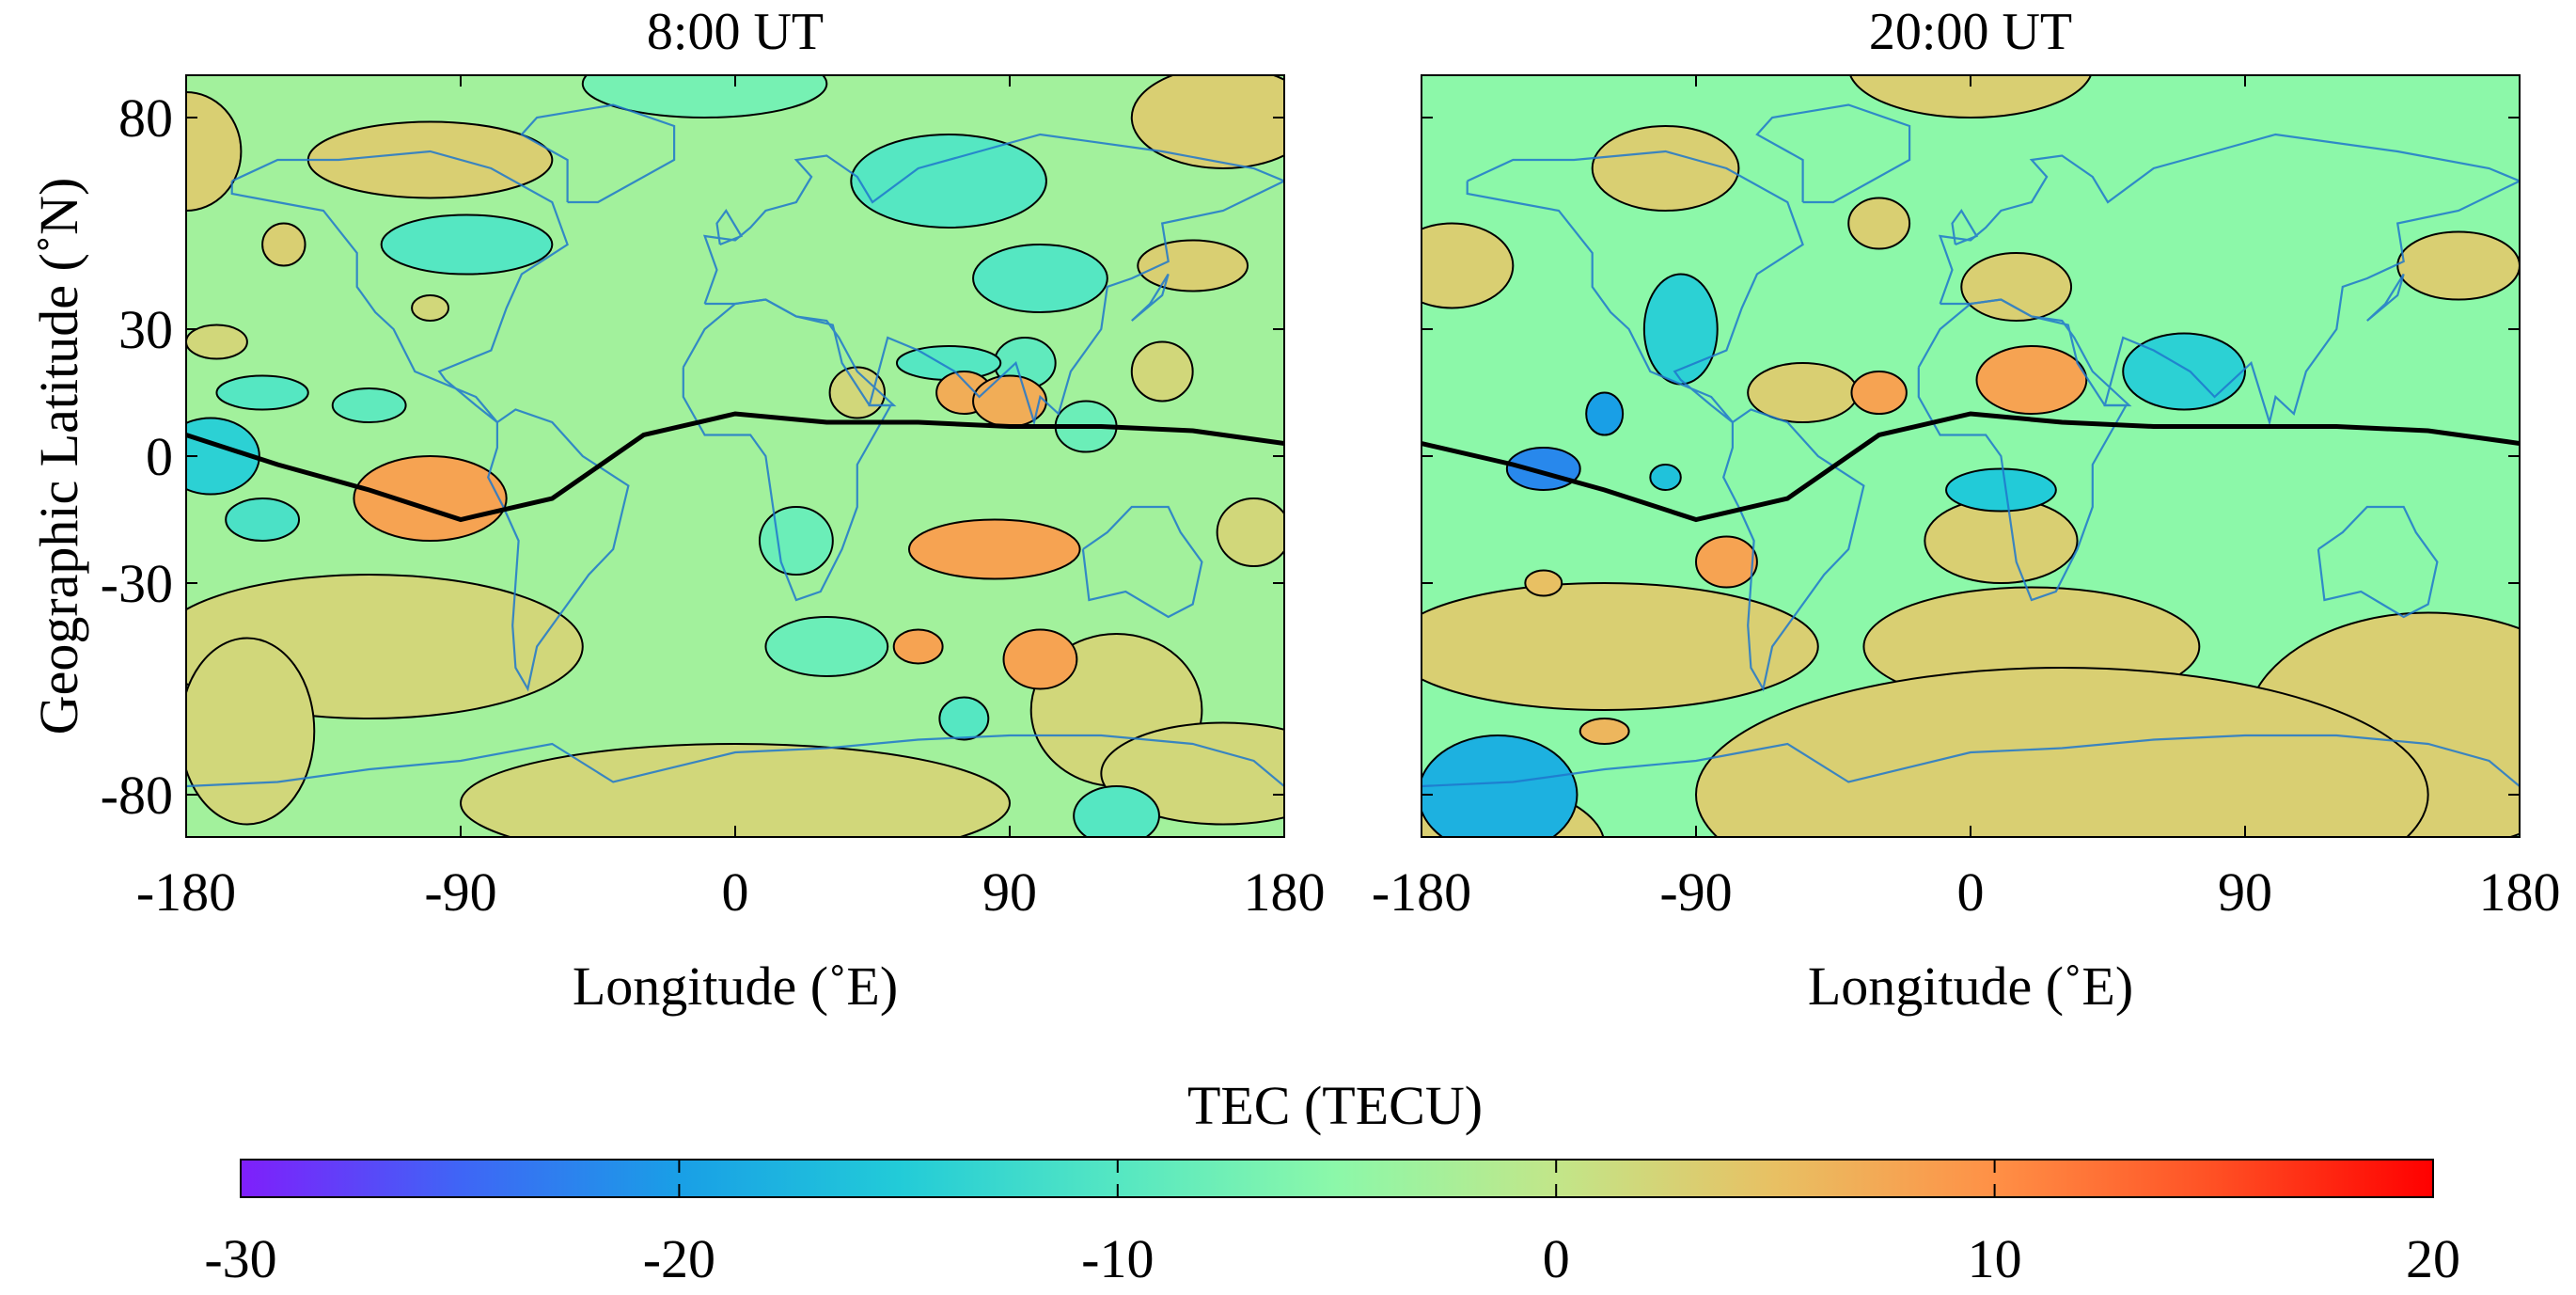 Image resolution: width=2576 pixels, height=1295 pixels. Describe the element at coordinates (1971, 986) in the screenshot. I see `x-axis-label-20ut: Longitude (˚E)` at that location.